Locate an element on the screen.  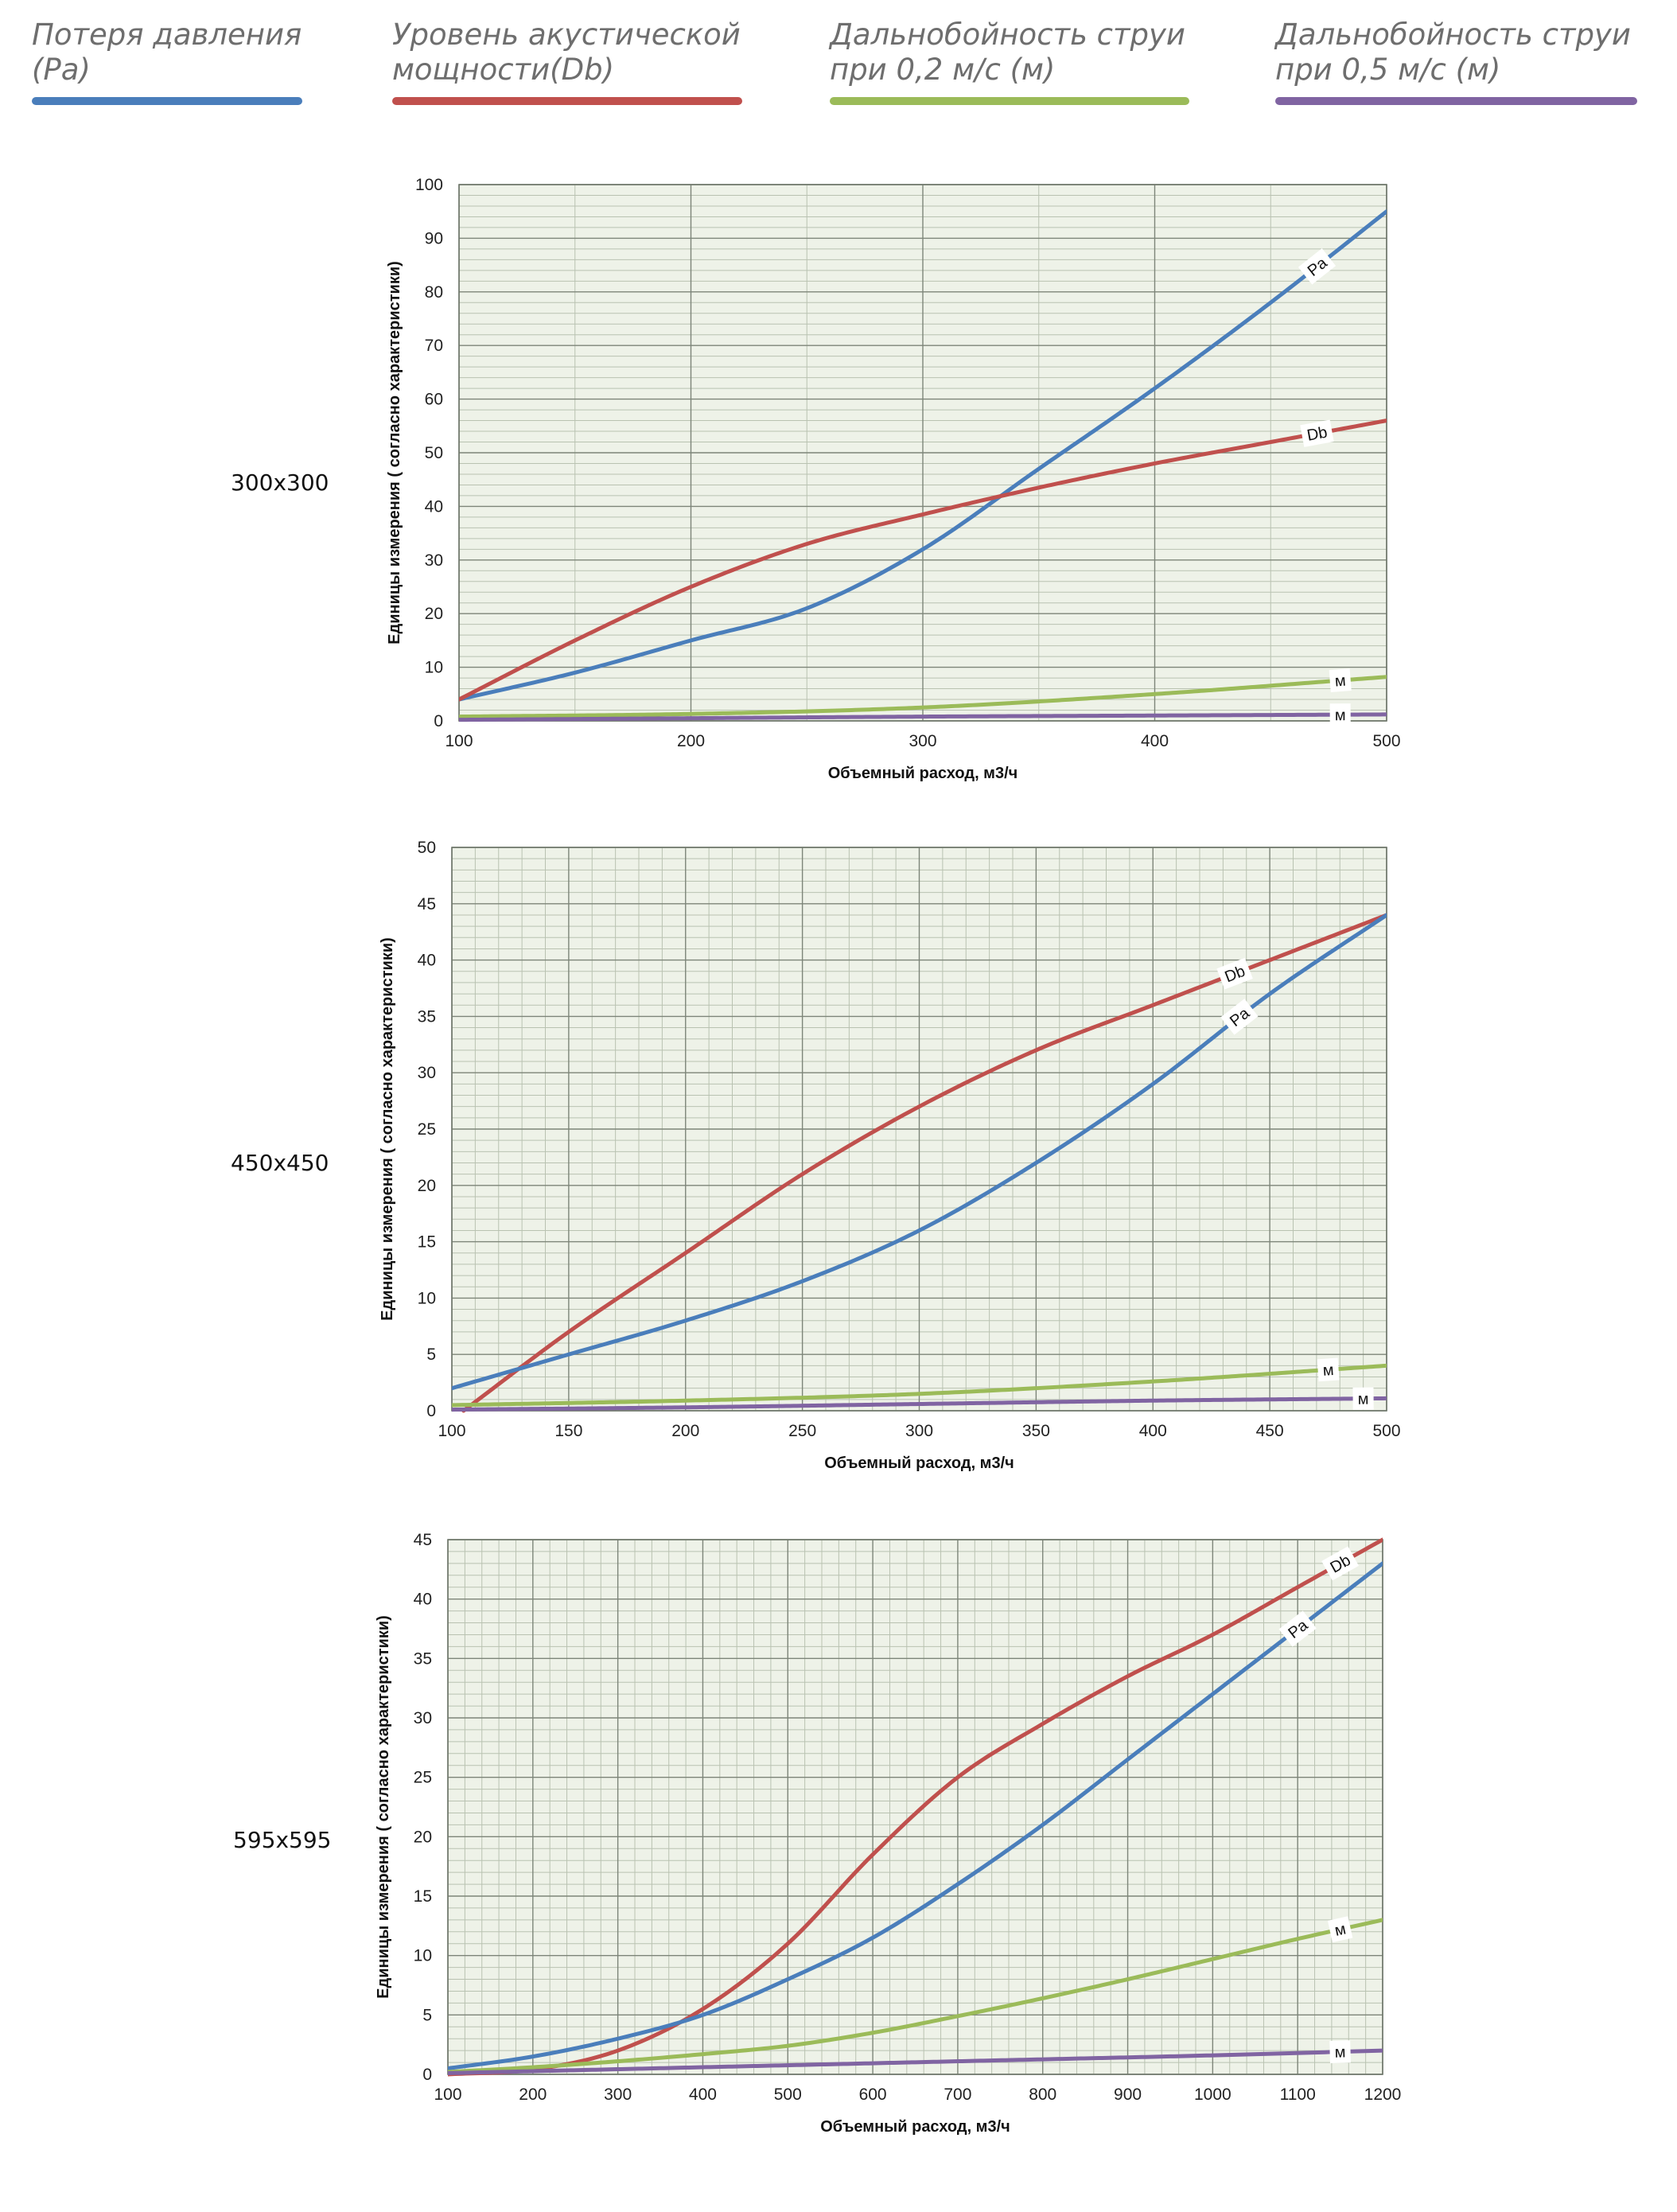
size-label-1: 300x300 is located at coordinates (280, 483).